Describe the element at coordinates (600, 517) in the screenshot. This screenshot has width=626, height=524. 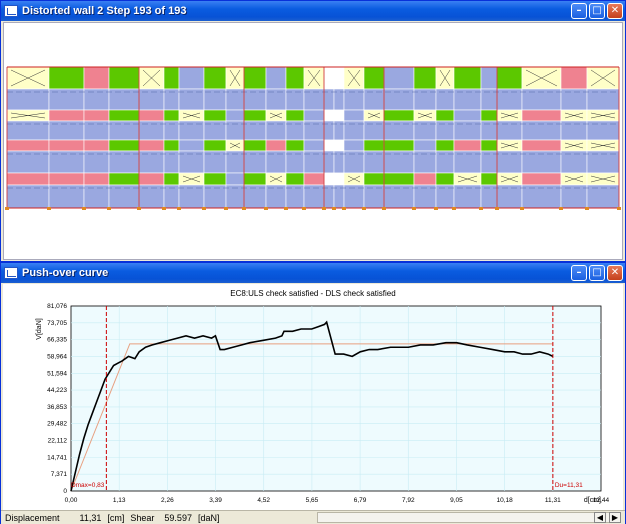
I see `scroll-left-icon: ◀` at that location.